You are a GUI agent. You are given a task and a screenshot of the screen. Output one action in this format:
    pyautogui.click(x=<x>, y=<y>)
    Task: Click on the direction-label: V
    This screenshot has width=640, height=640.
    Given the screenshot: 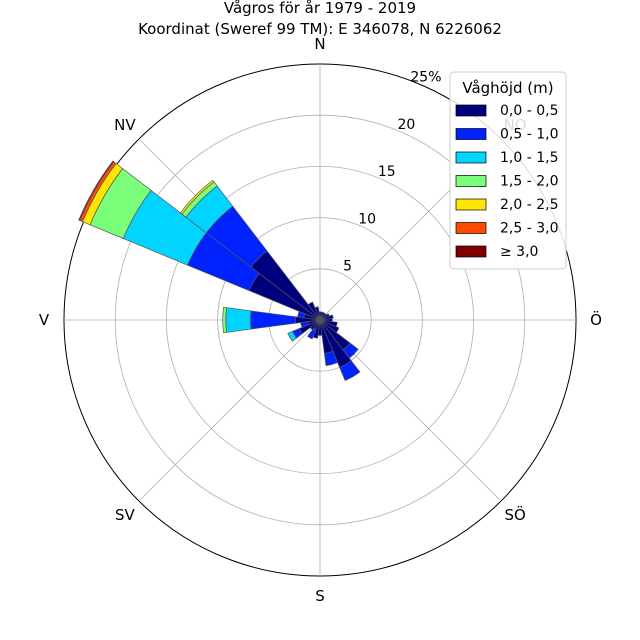 What is the action you would take?
    pyautogui.click(x=44, y=320)
    